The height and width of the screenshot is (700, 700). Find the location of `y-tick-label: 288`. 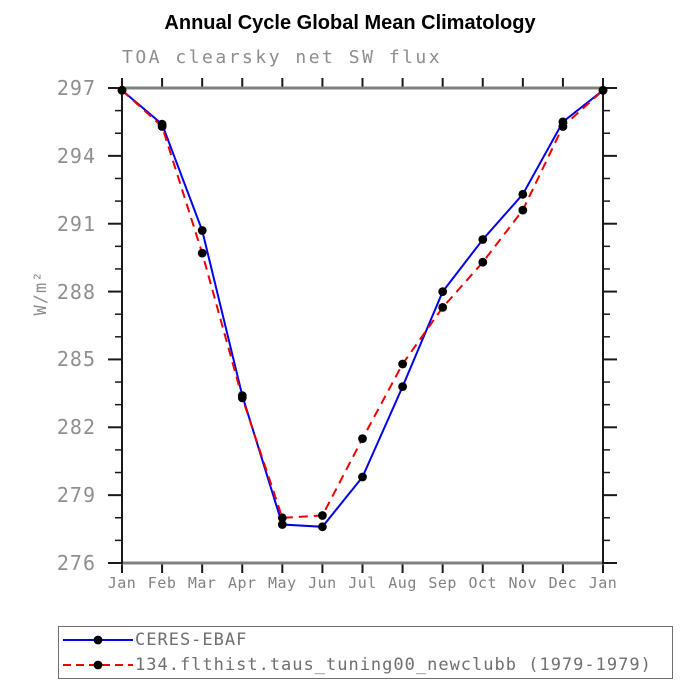

y-tick-label: 288 is located at coordinates (76, 291).